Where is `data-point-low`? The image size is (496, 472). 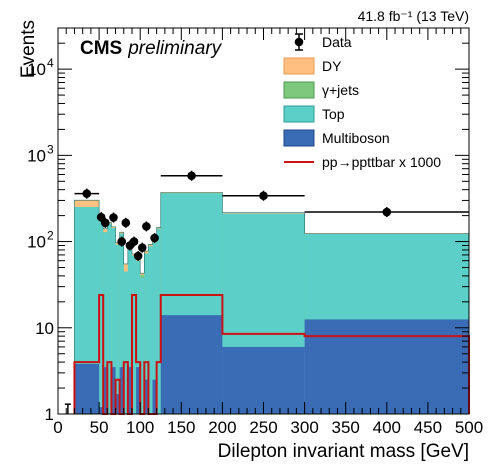 data-point-low is located at coordinates (67, 408).